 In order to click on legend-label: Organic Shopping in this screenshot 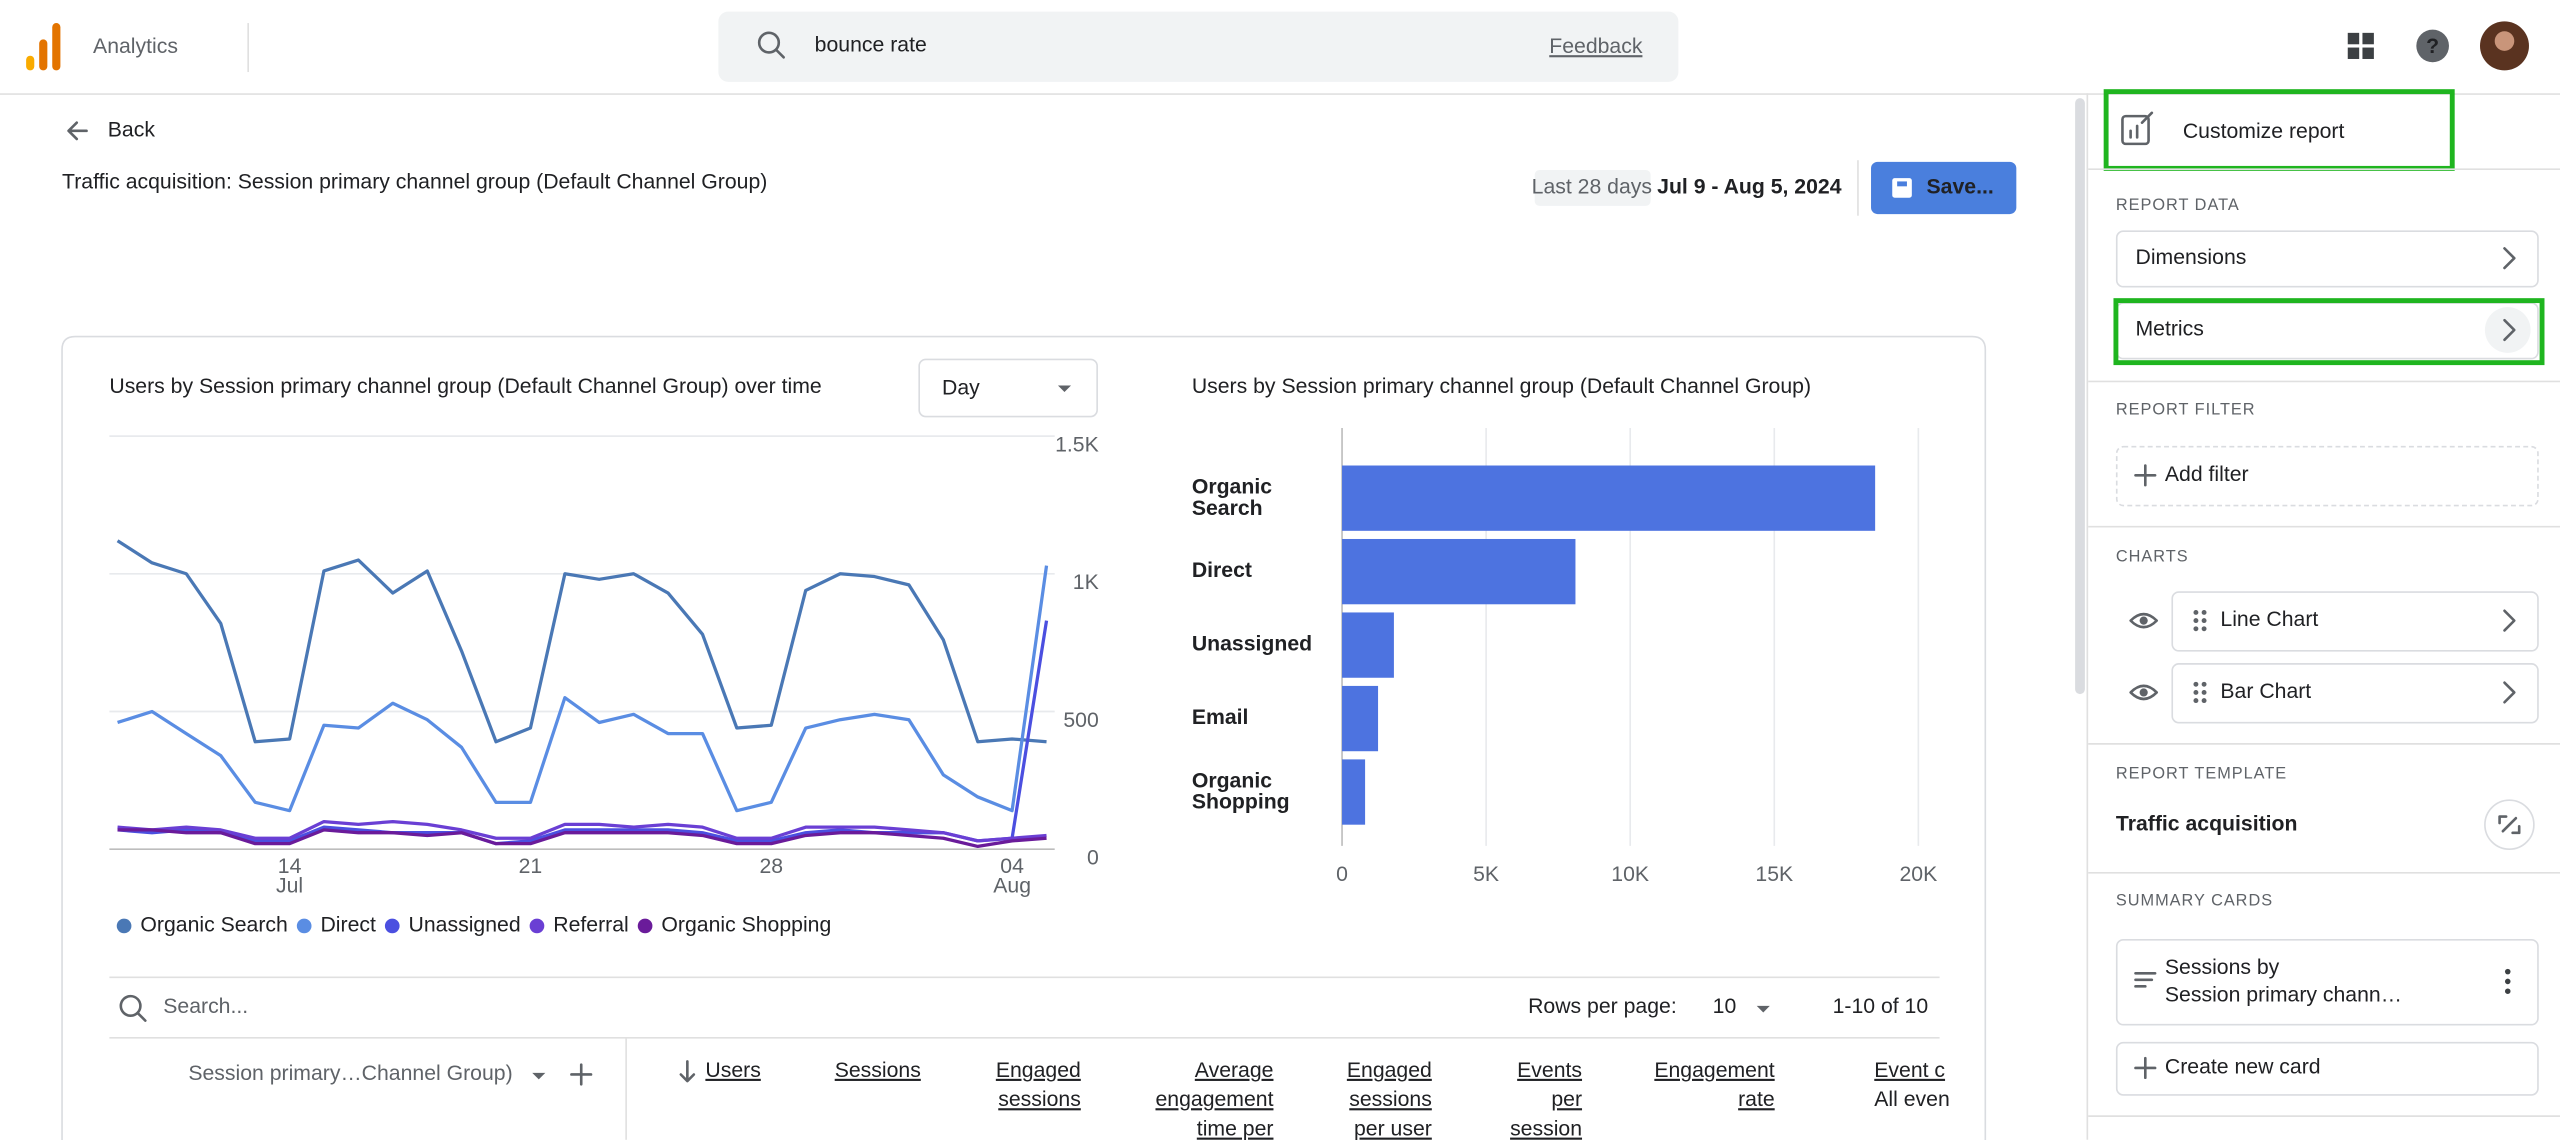, I will do `click(746, 925)`.